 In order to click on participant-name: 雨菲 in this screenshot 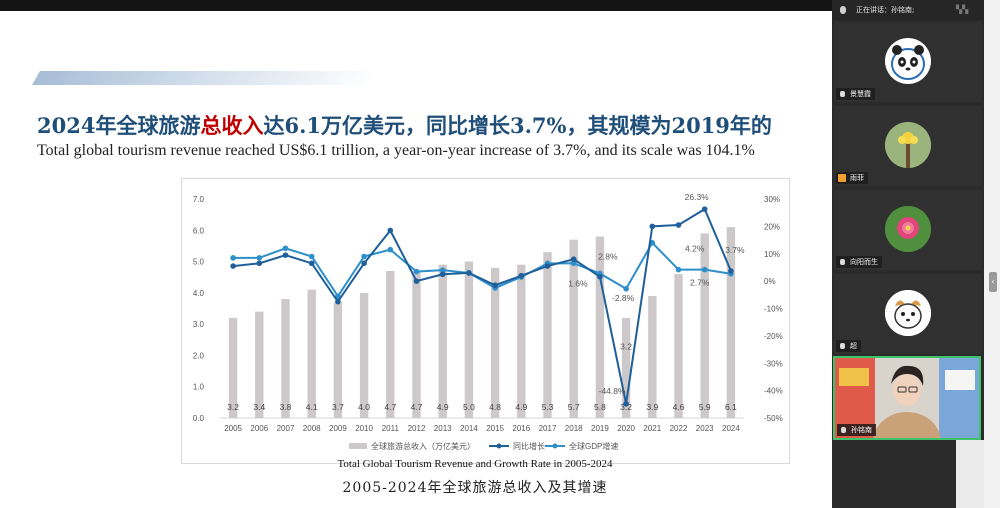, I will do `click(852, 178)`.